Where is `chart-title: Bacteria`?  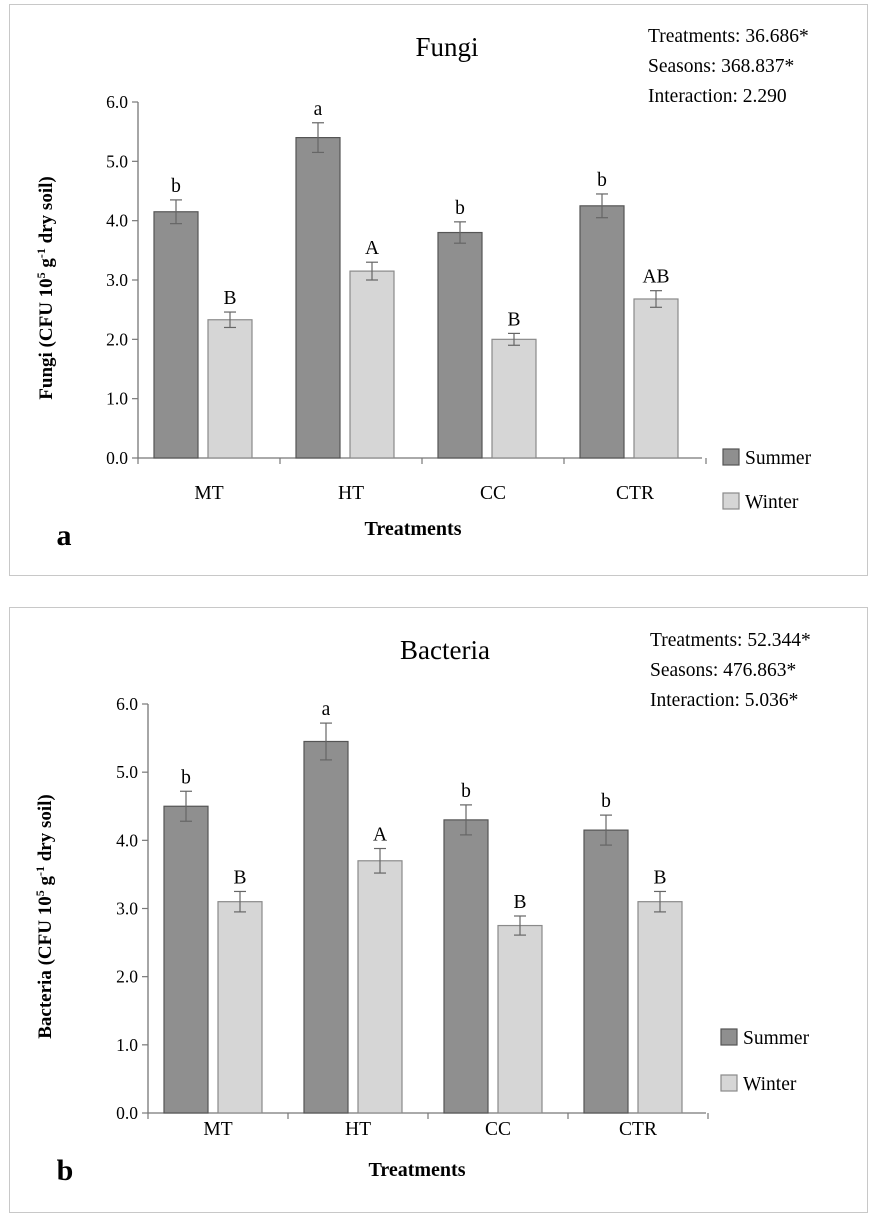
chart-title: Bacteria is located at coordinates (445, 650).